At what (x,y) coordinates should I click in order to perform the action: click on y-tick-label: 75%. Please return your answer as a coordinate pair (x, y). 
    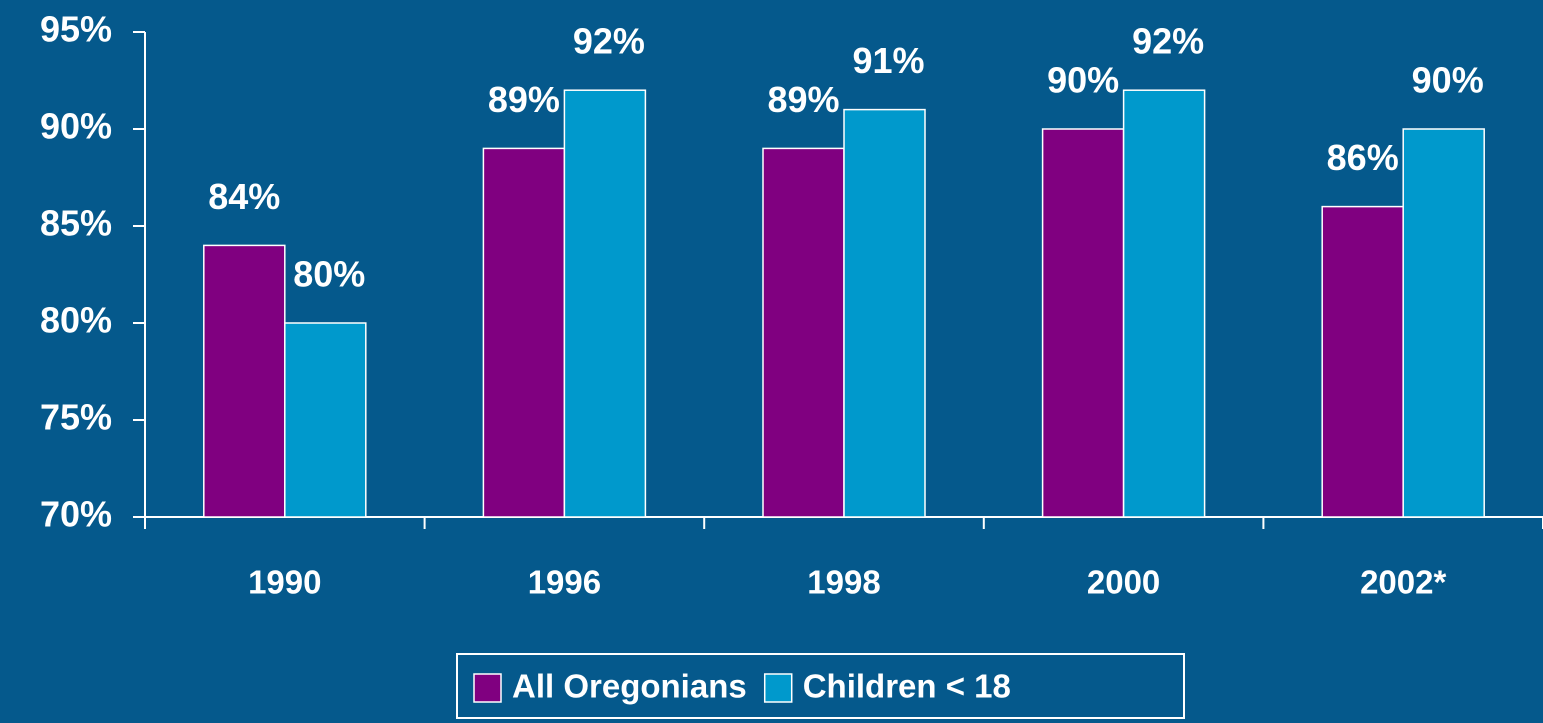
    Looking at the image, I should click on (76, 417).